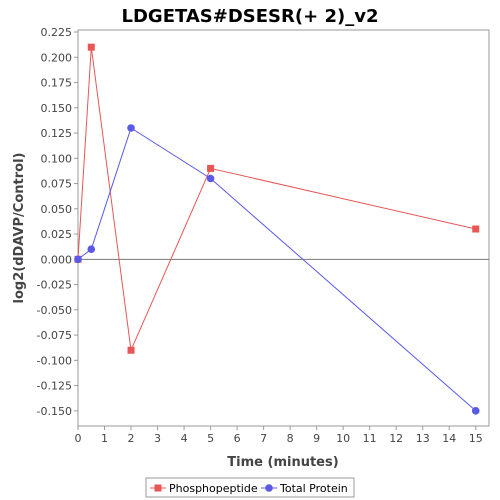 The height and width of the screenshot is (500, 500). I want to click on legend-label: Total Protein, so click(313, 488).